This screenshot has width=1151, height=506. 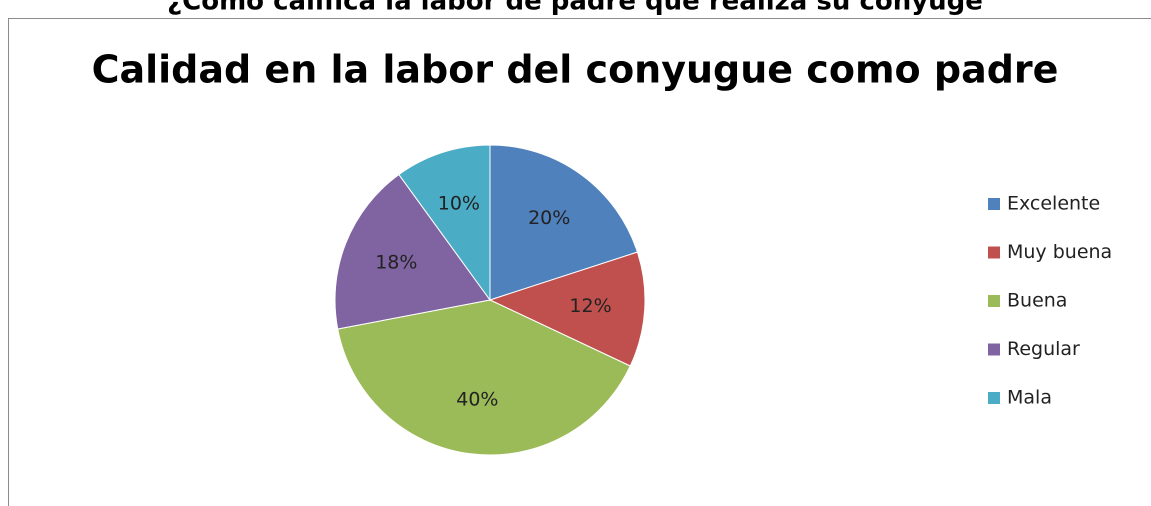 What do you see at coordinates (459, 204) in the screenshot?
I see `data-label: 10%` at bounding box center [459, 204].